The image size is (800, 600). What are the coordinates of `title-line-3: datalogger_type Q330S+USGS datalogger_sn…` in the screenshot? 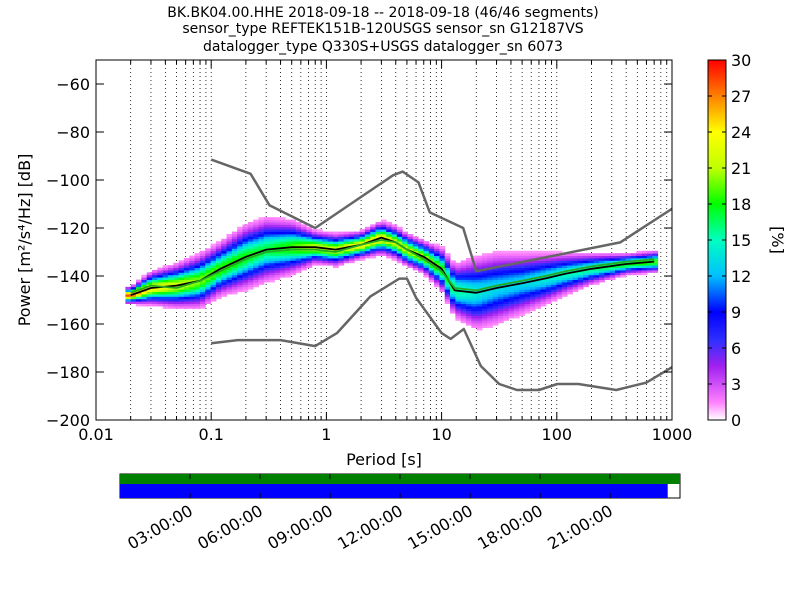 It's located at (383, 47).